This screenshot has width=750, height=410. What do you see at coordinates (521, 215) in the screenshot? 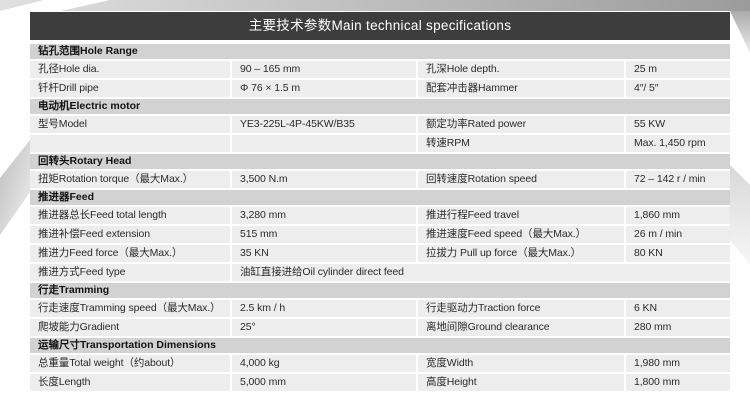
I see `spec-label-cell: 推进行程Feed travel` at bounding box center [521, 215].